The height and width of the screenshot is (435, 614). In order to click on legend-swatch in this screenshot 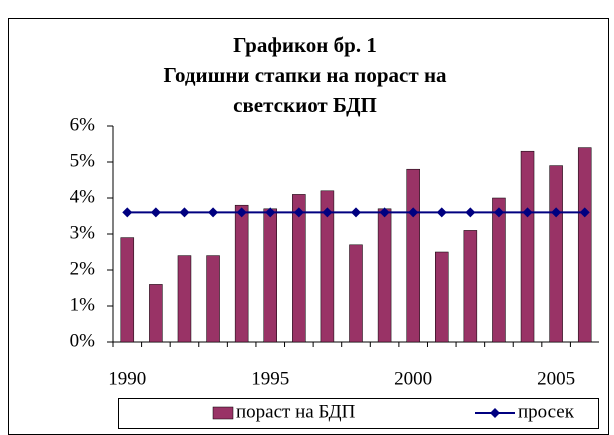, I will do `click(223, 413)`.